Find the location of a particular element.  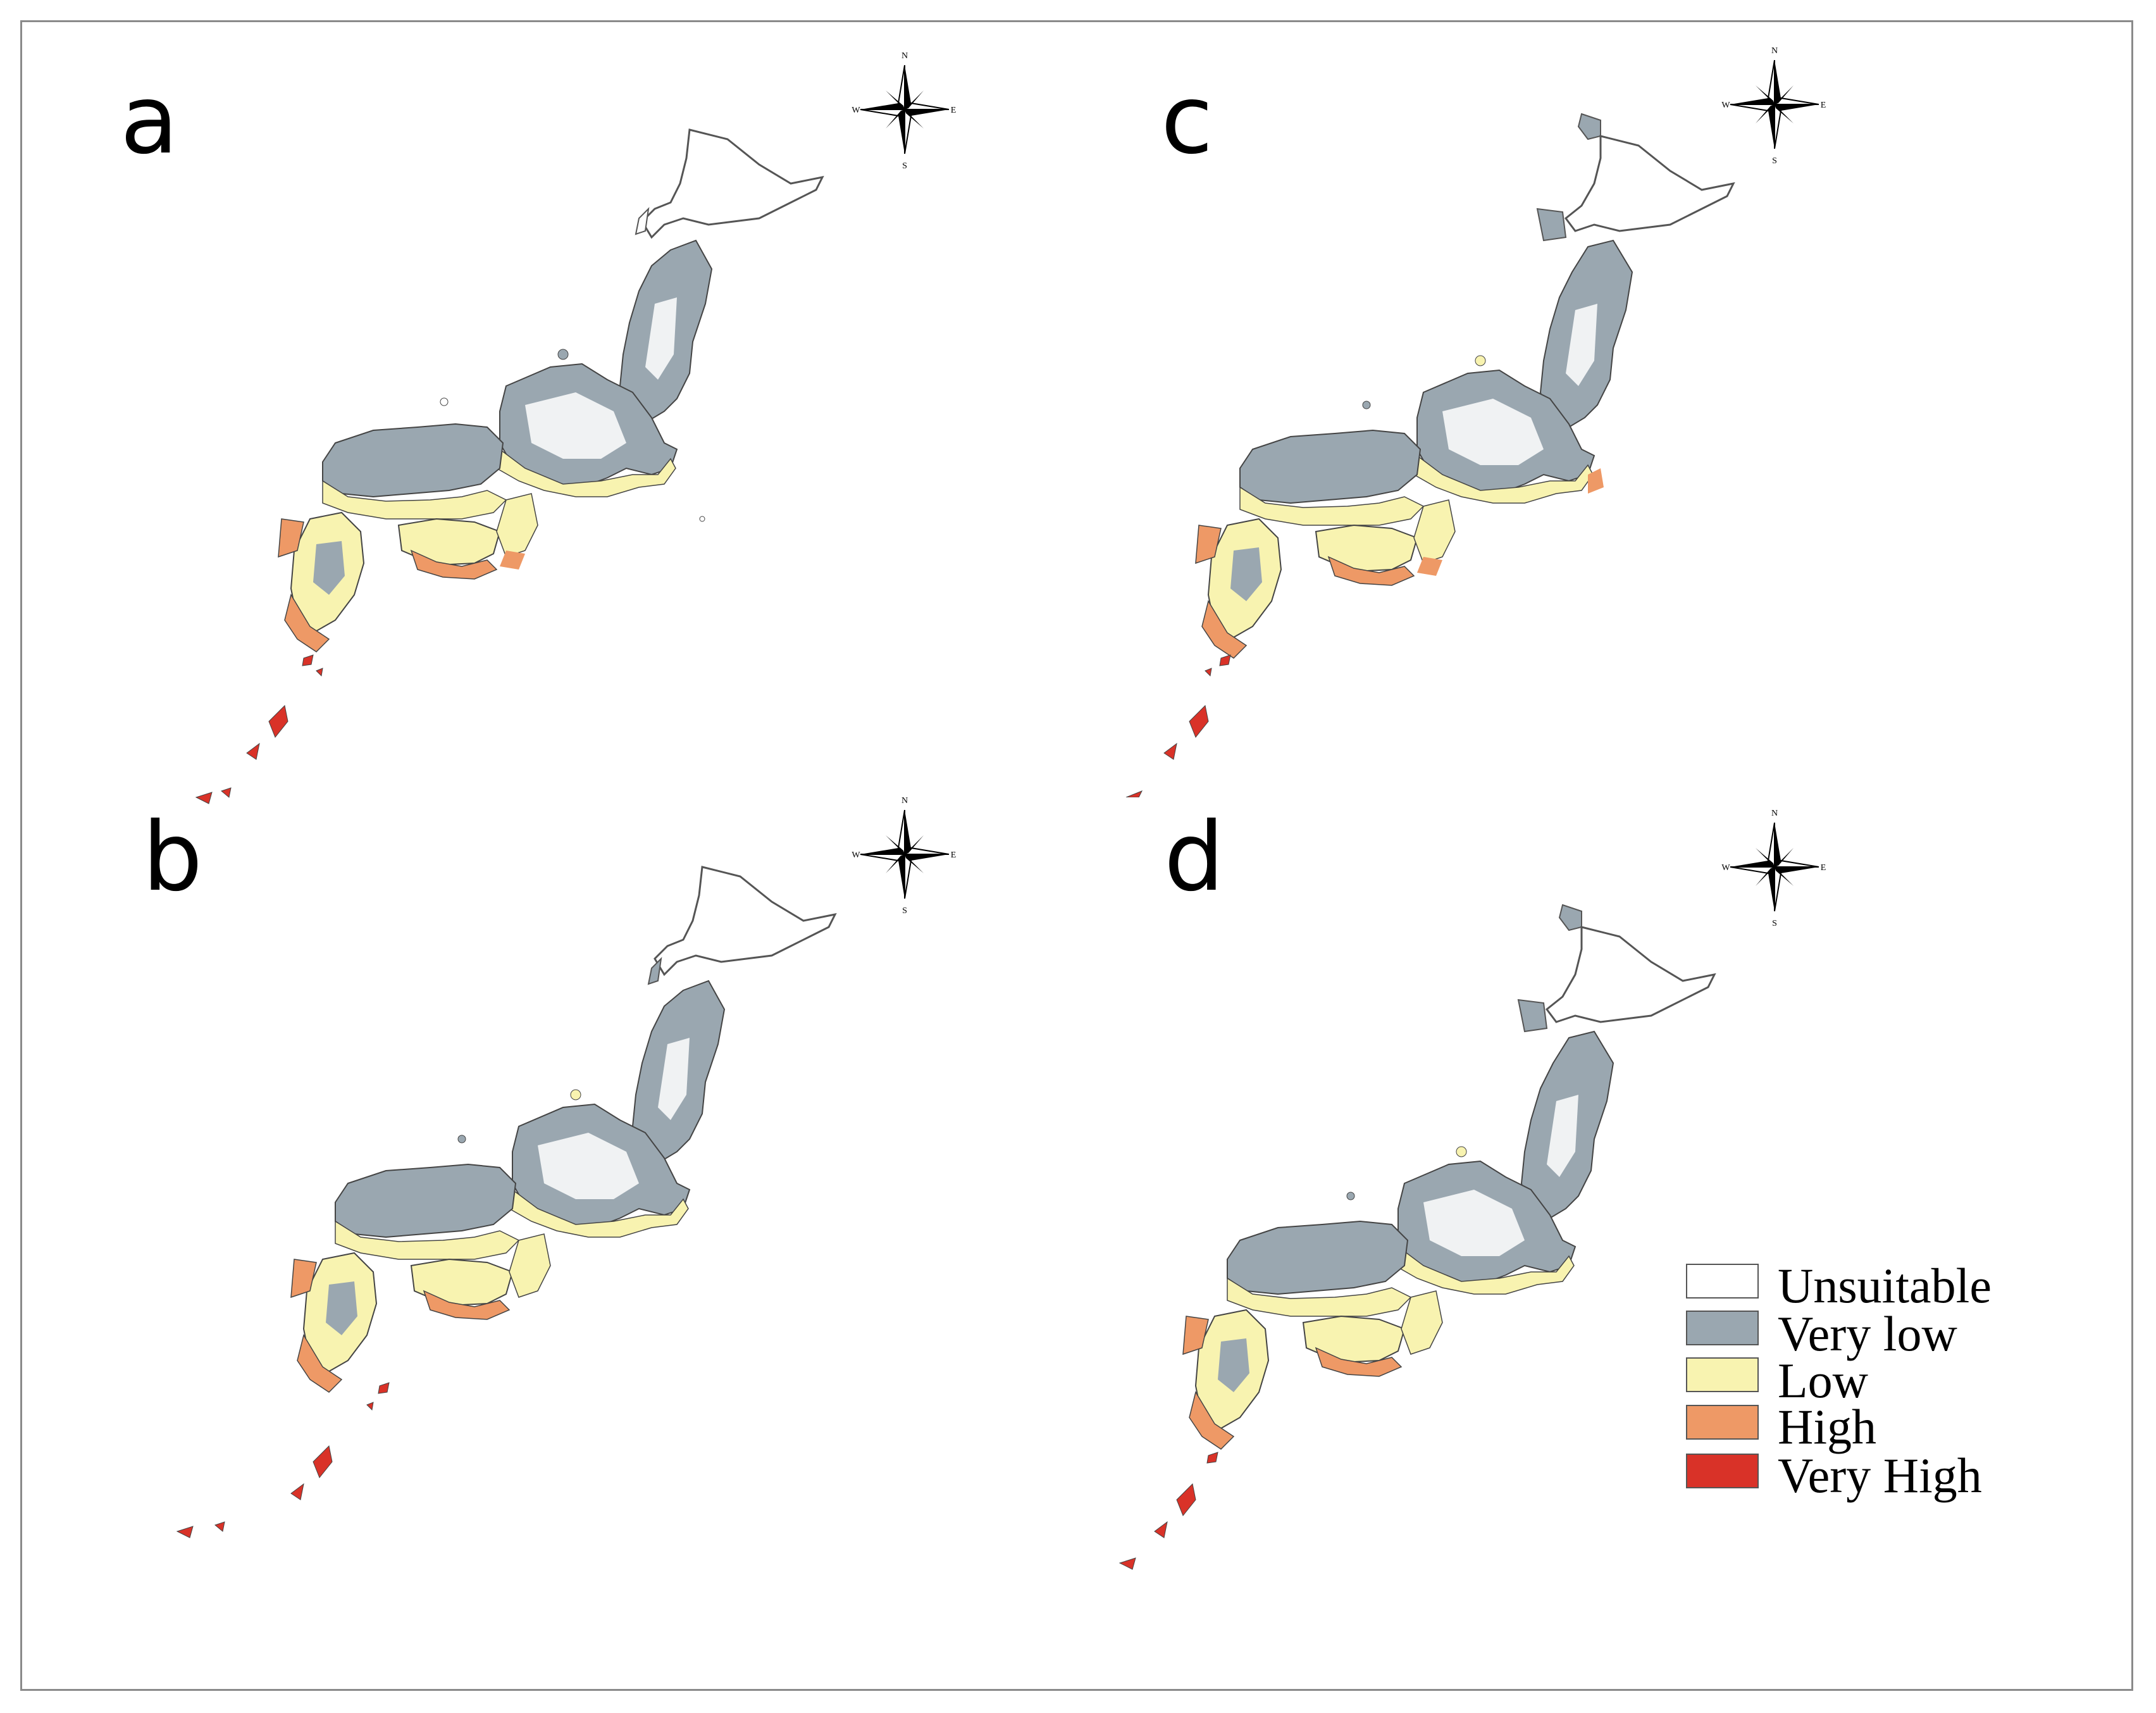

legend-label: Unsuitable is located at coordinates (1885, 1285).